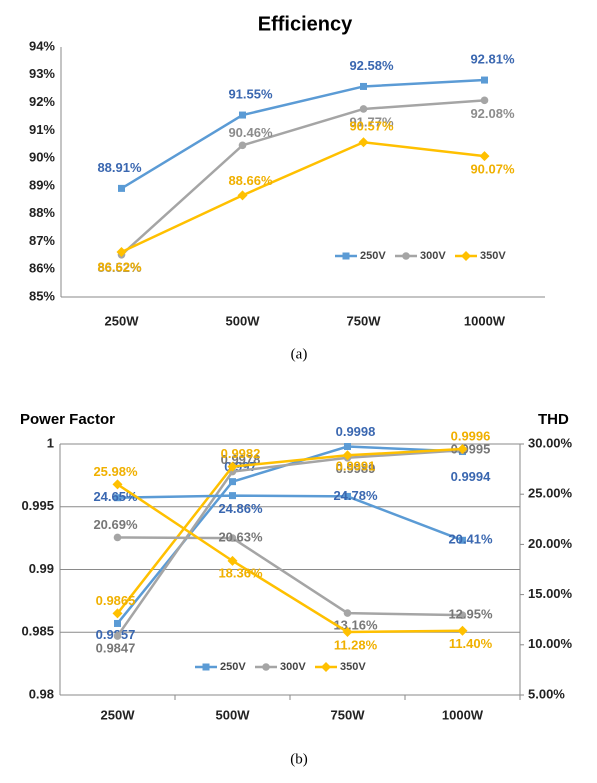 The height and width of the screenshot is (783, 597). What do you see at coordinates (67, 419) in the screenshot?
I see `y-axis-title: Power Factor` at bounding box center [67, 419].